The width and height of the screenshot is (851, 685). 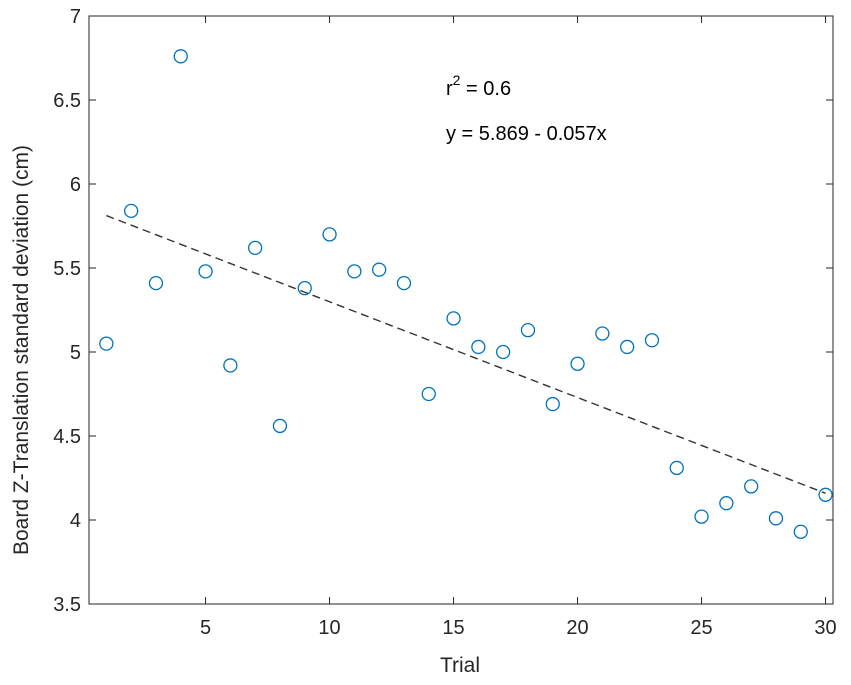 What do you see at coordinates (75, 521) in the screenshot?
I see `y-tick-label: 4` at bounding box center [75, 521].